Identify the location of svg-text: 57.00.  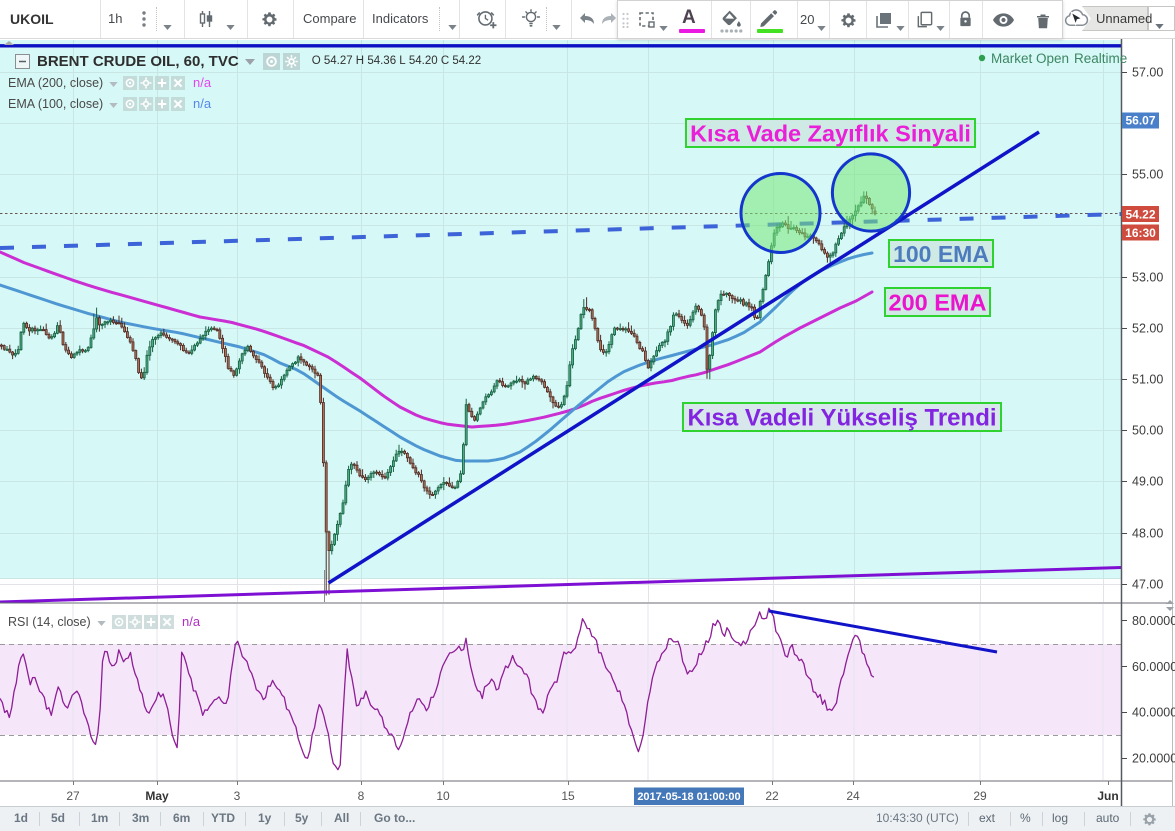
(1147, 73).